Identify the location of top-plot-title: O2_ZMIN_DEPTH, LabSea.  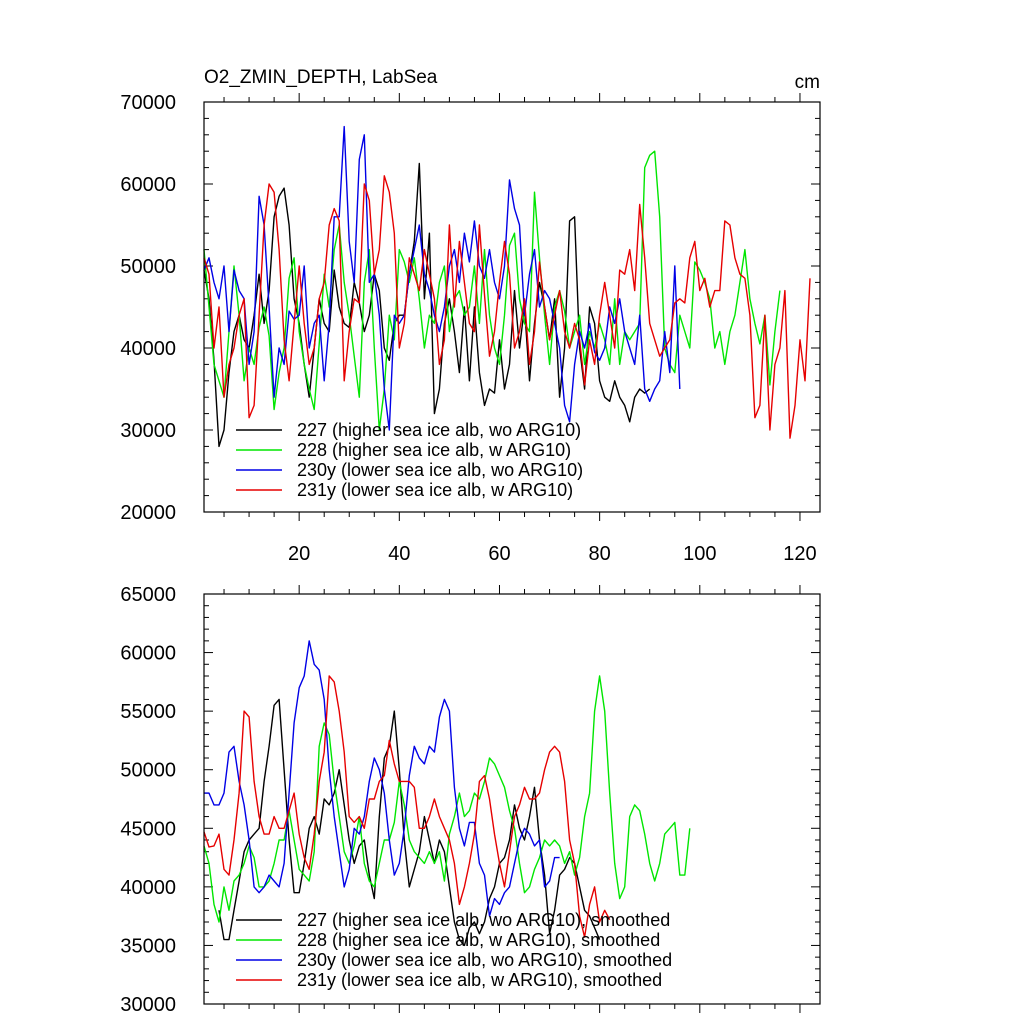
(321, 77).